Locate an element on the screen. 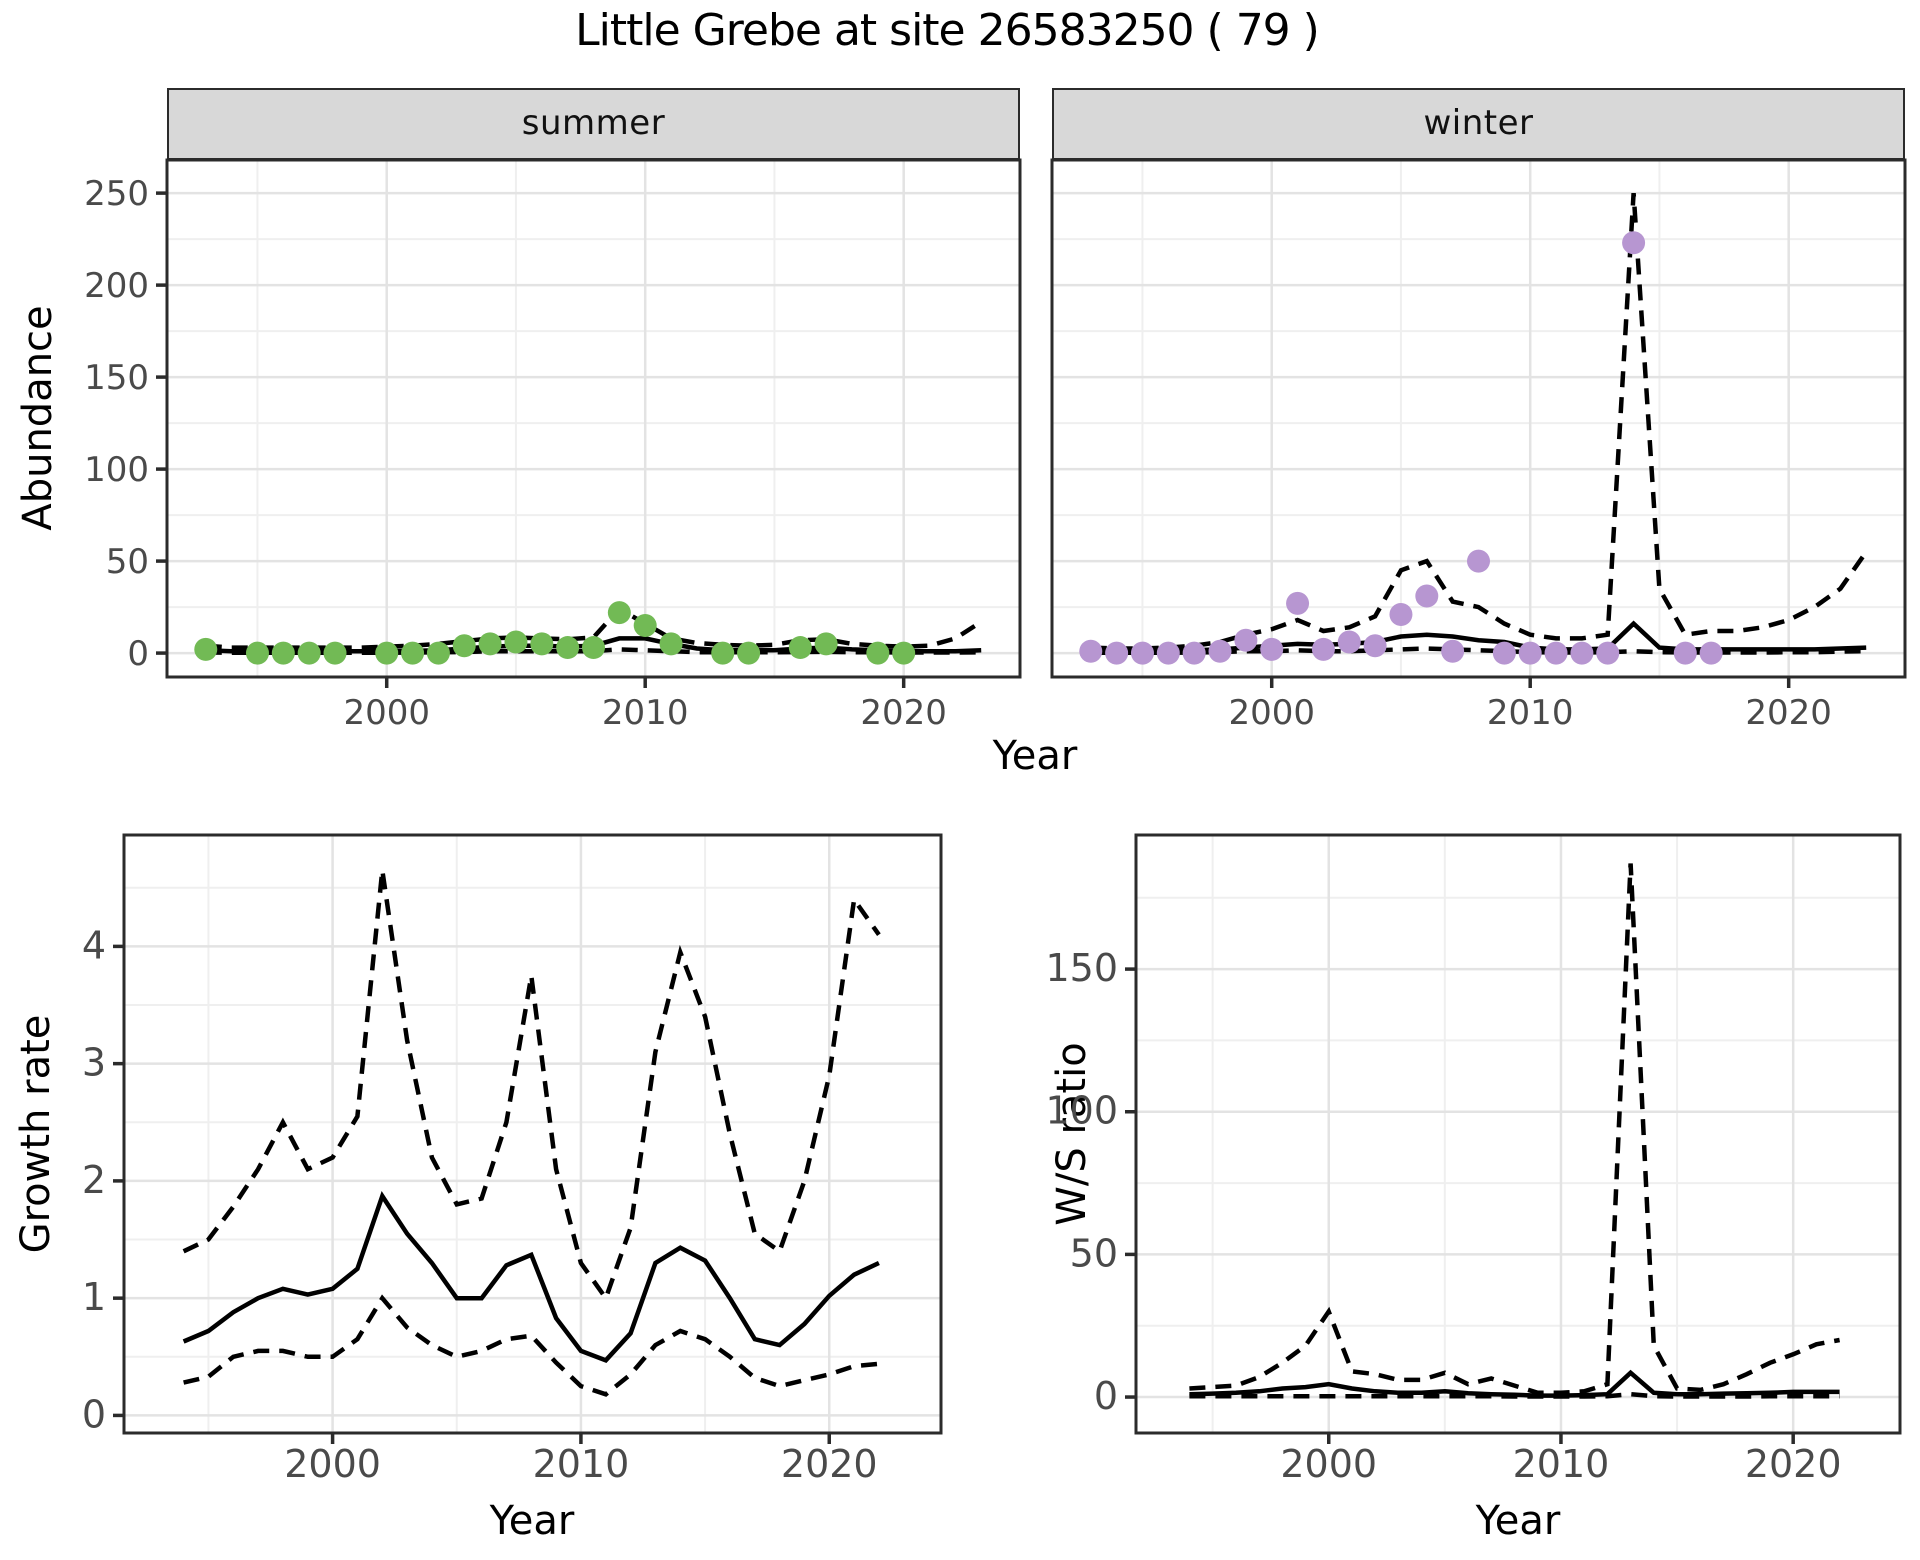 The height and width of the screenshot is (1560, 1920). facet-strip-winter-label: winter is located at coordinates (1478, 123).